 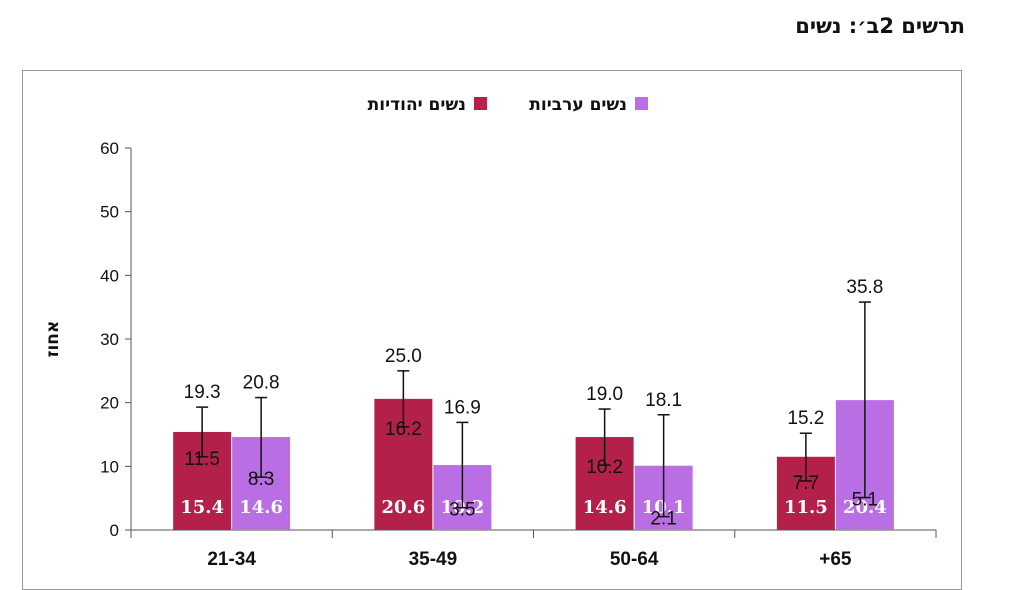 What do you see at coordinates (202, 507) in the screenshot?
I see `bar-value-label: 15.4` at bounding box center [202, 507].